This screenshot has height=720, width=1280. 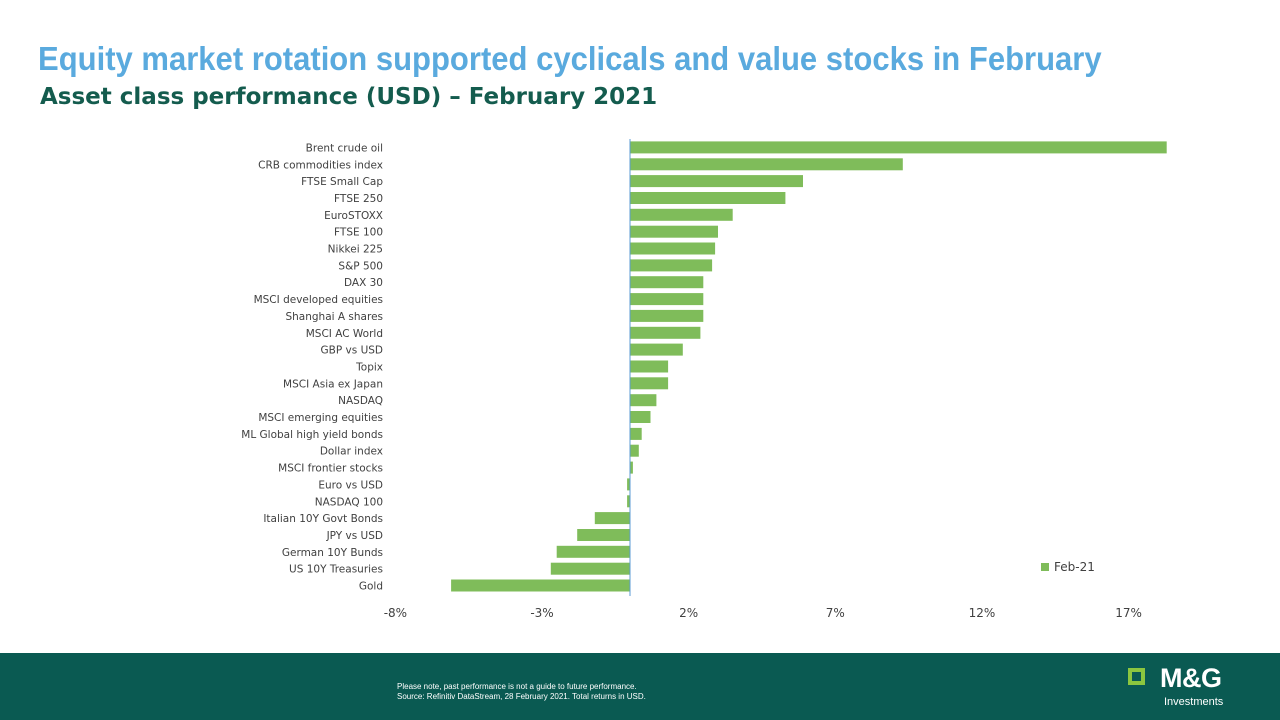 I want to click on category-label: MSCI emerging equities, so click(x=320, y=418).